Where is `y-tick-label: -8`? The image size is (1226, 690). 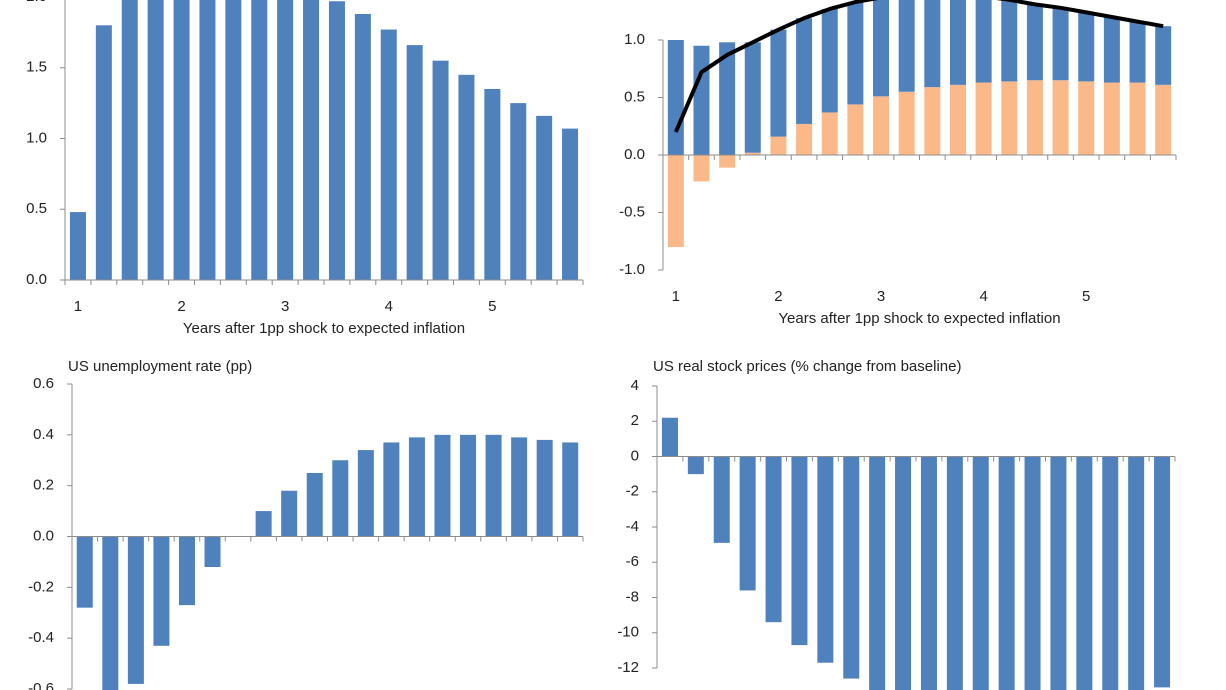
y-tick-label: -8 is located at coordinates (632, 596).